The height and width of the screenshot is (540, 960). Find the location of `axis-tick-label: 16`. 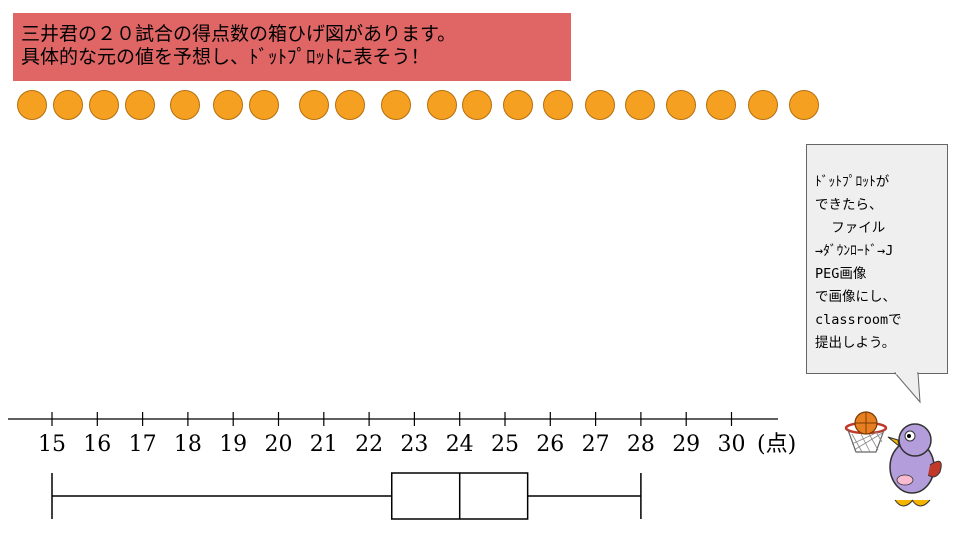

axis-tick-label: 16 is located at coordinates (97, 444).